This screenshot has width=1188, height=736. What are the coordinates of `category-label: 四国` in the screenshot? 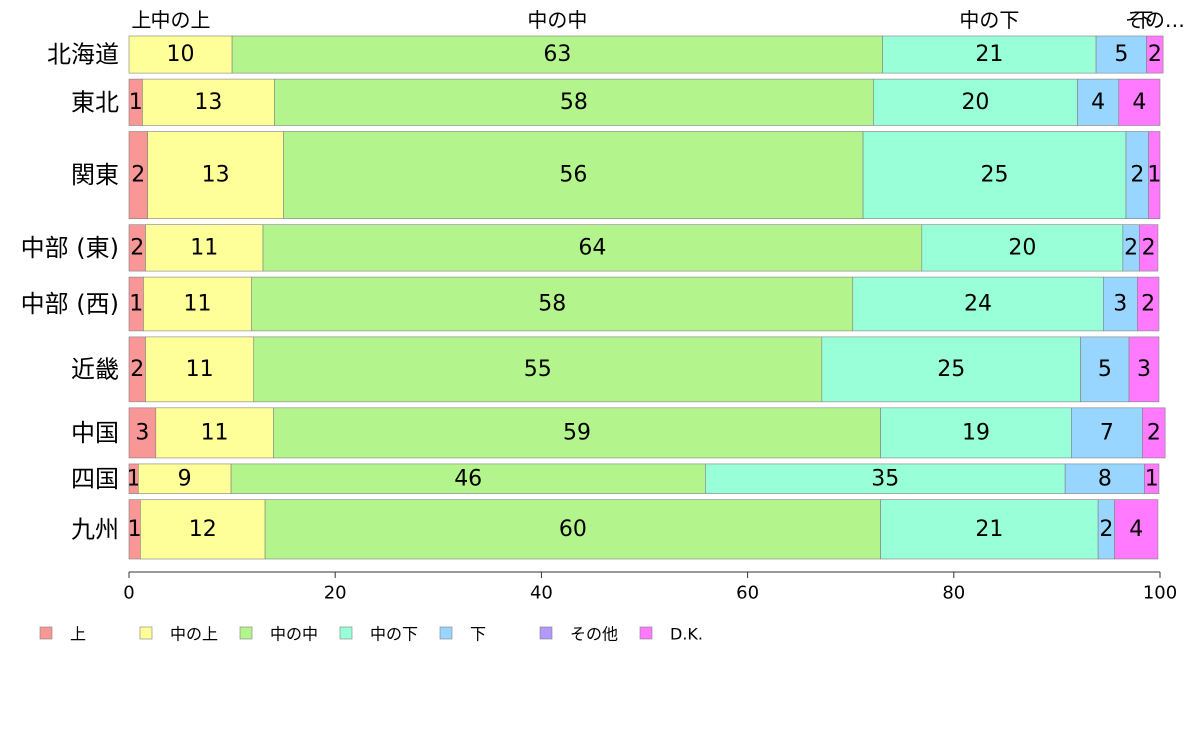 It's located at (95, 479).